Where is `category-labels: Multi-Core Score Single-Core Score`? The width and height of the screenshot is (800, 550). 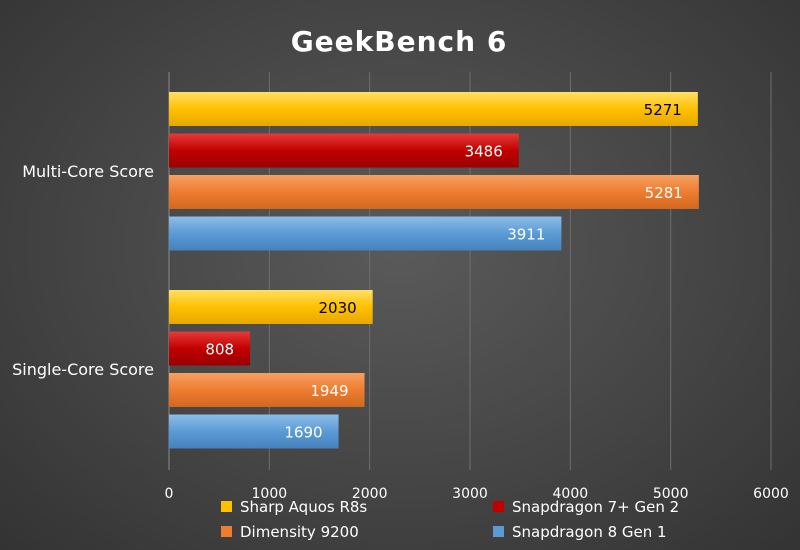 category-labels: Multi-Core Score Single-Core Score is located at coordinates (83, 270).